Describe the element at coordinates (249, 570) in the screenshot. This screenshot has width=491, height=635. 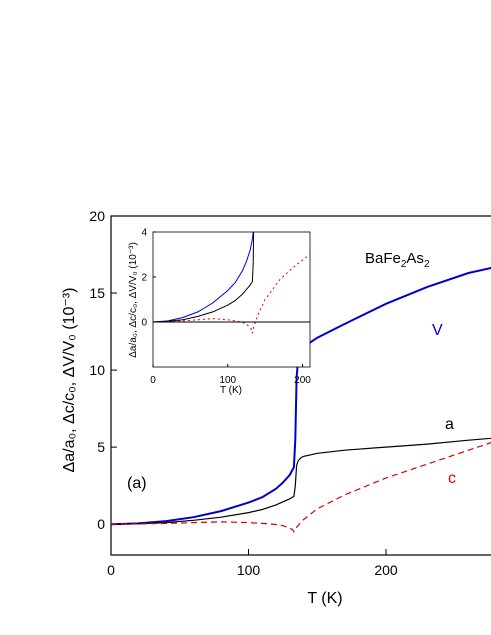
I see `main-x-tick-label-1: 100` at that location.